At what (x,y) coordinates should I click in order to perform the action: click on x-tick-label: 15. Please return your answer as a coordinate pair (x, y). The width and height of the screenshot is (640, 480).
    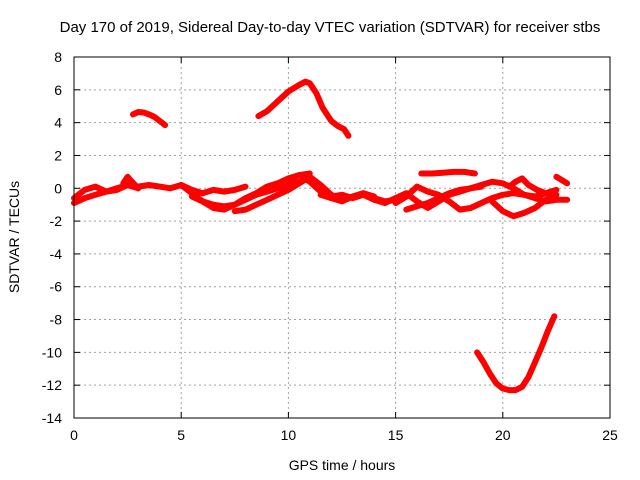
    Looking at the image, I should click on (396, 435).